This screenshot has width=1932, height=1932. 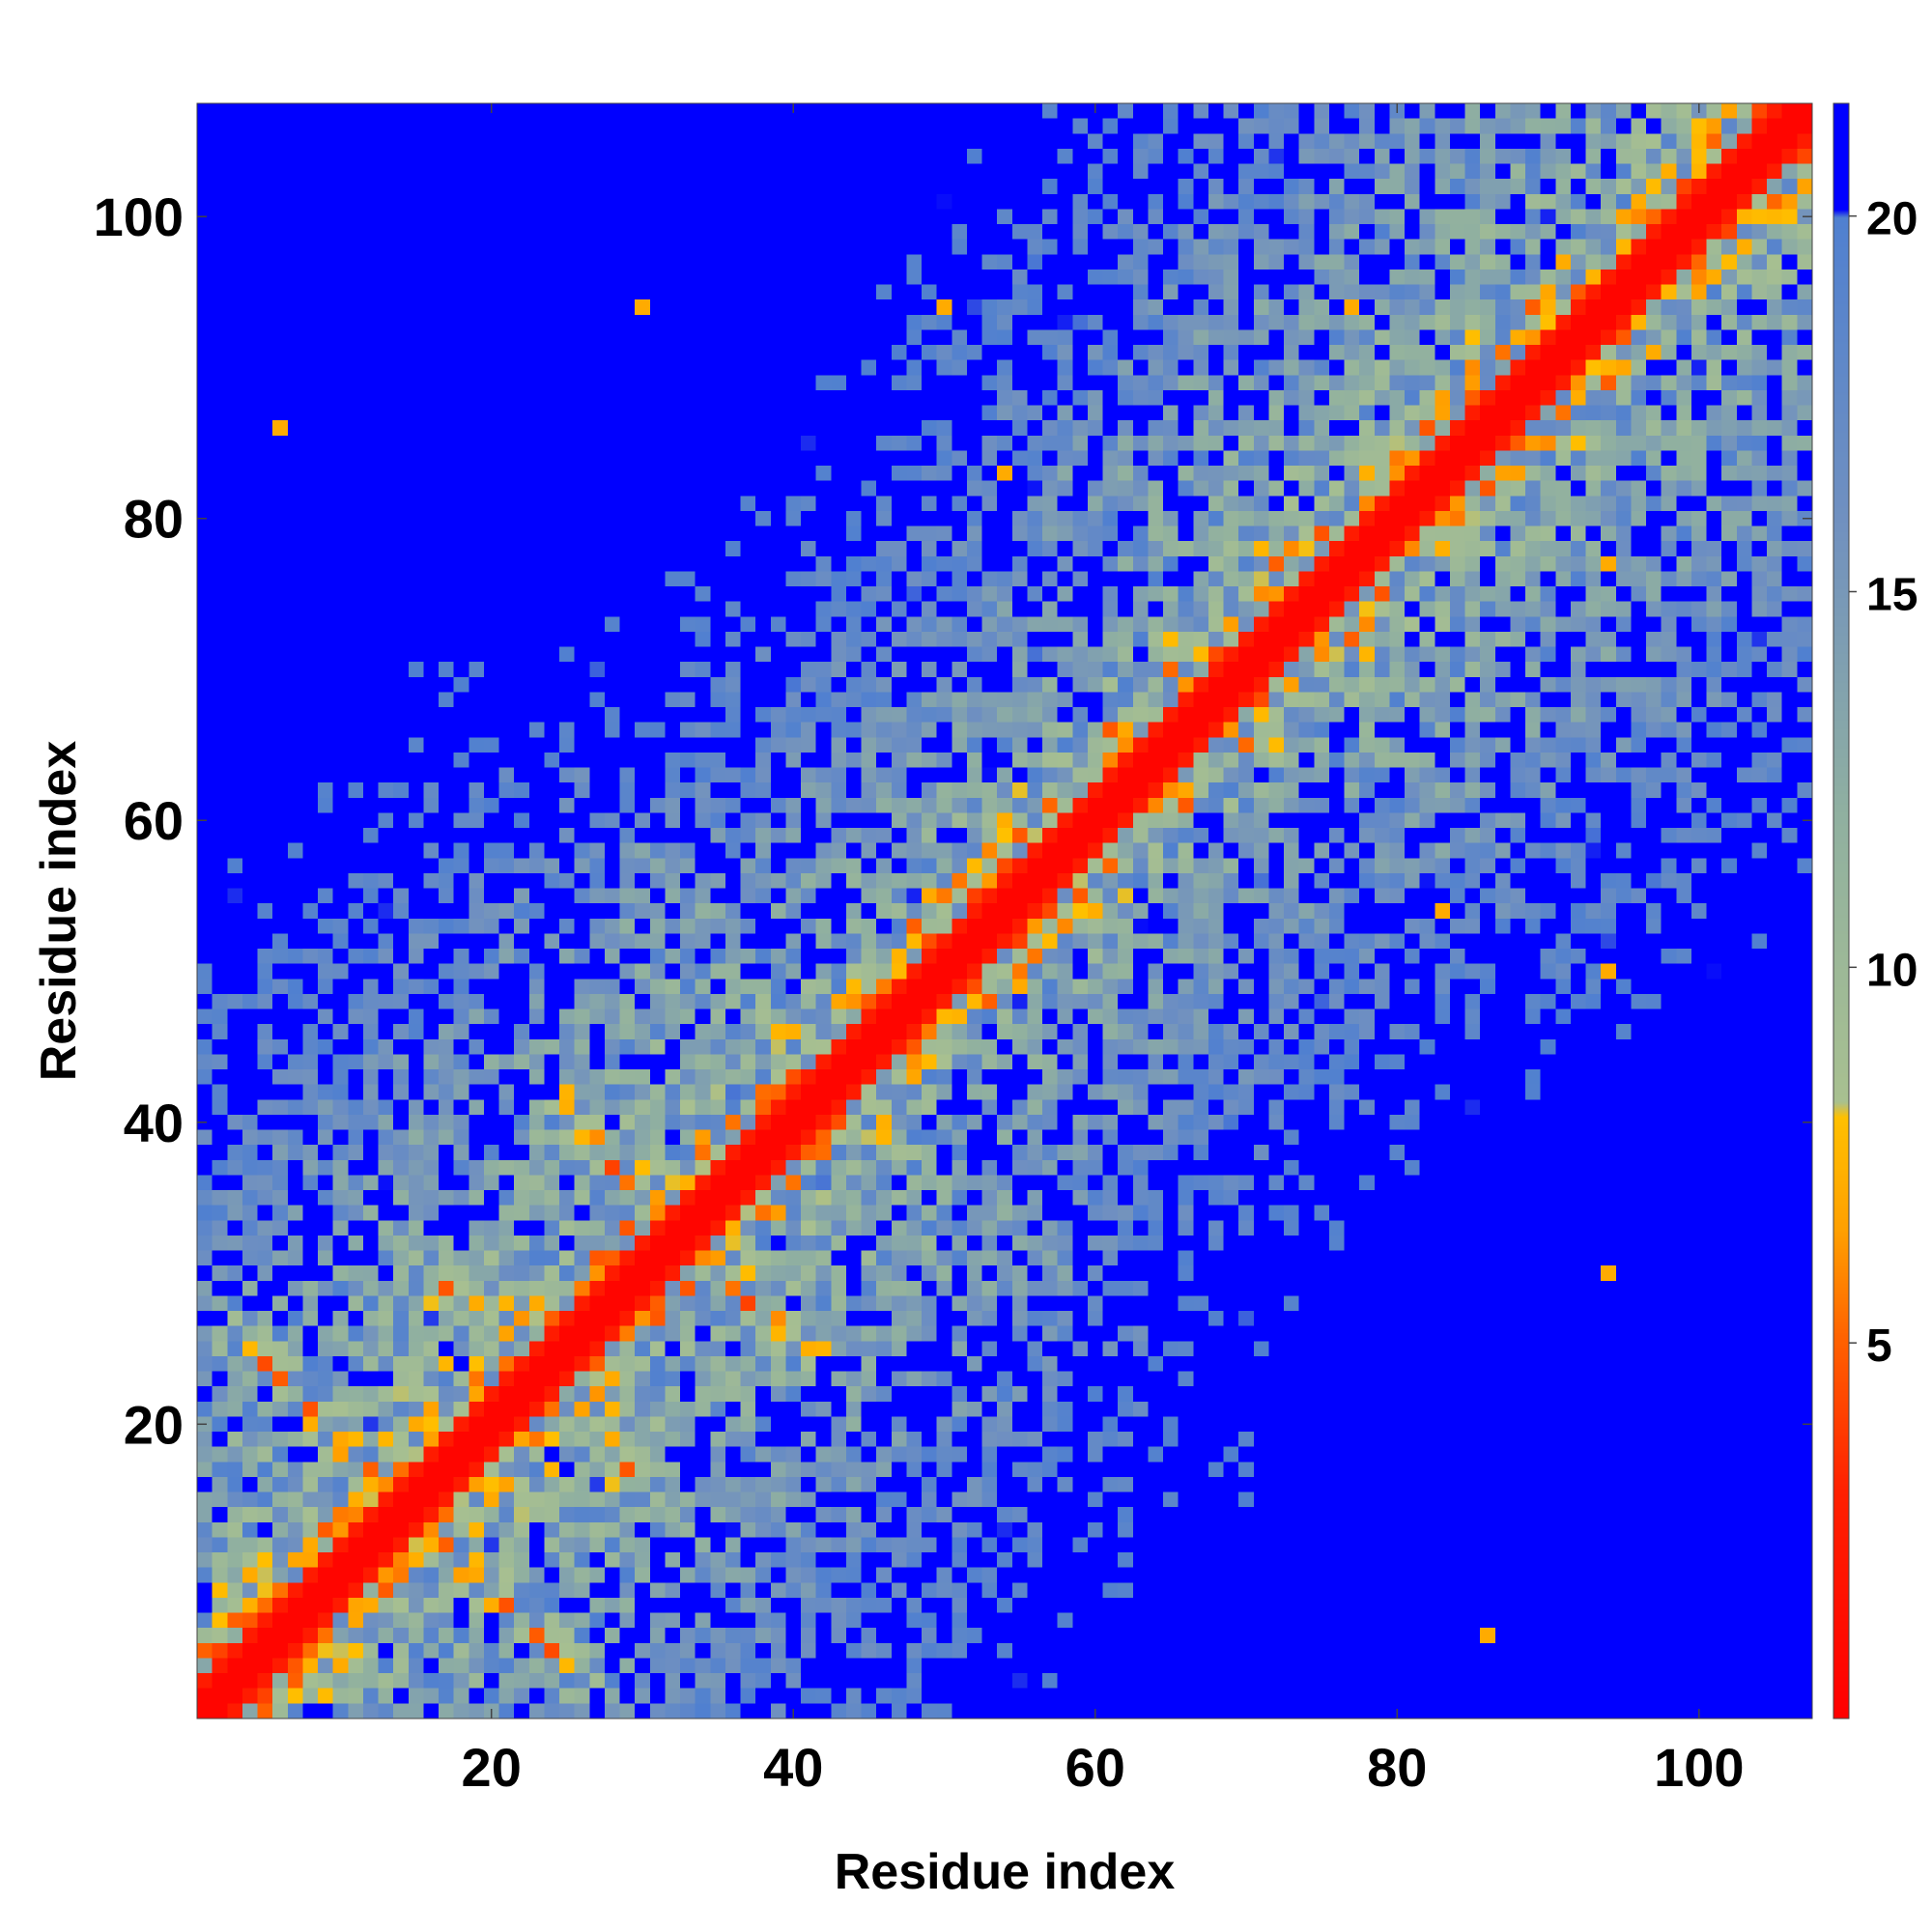 I want to click on x-tick-label: 20, so click(x=492, y=1767).